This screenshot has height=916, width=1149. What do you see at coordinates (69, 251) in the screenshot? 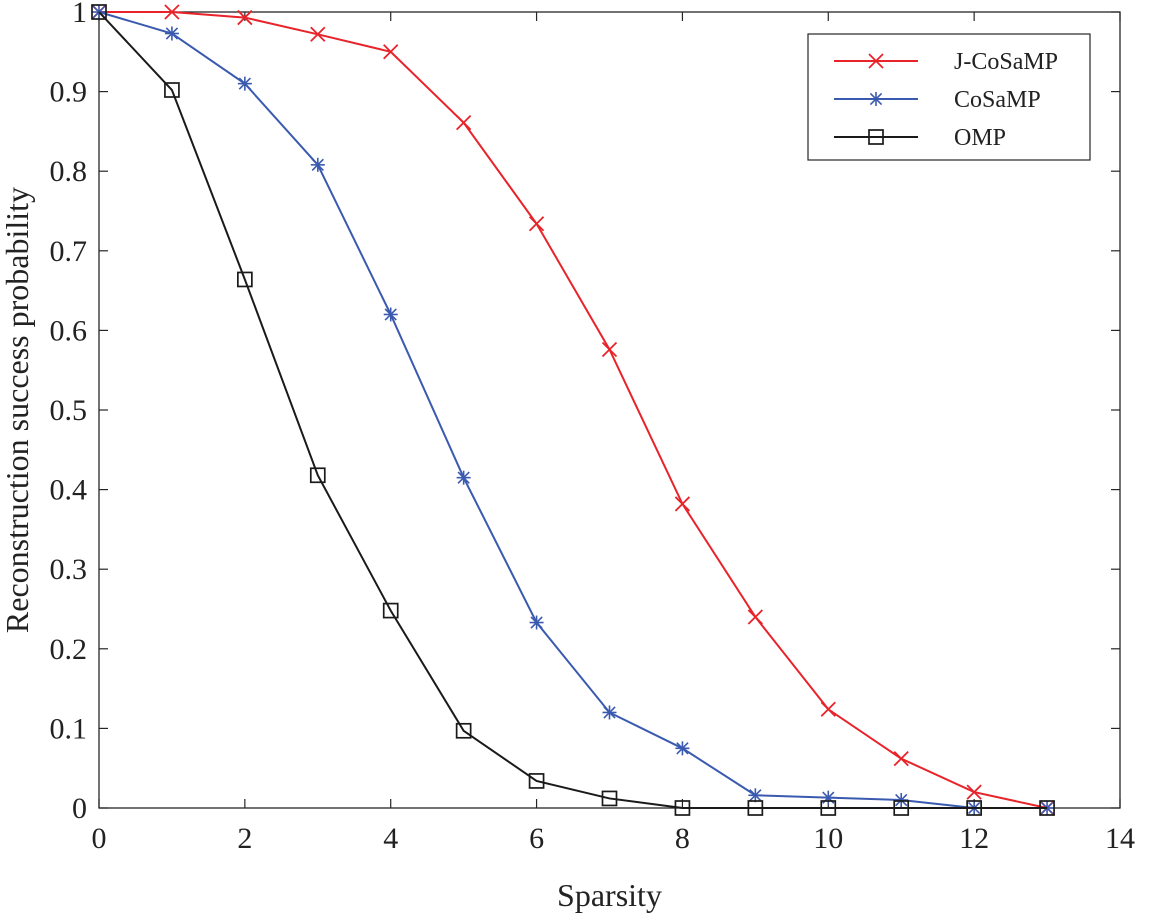
I see `y-tick-label: 0.7` at bounding box center [69, 251].